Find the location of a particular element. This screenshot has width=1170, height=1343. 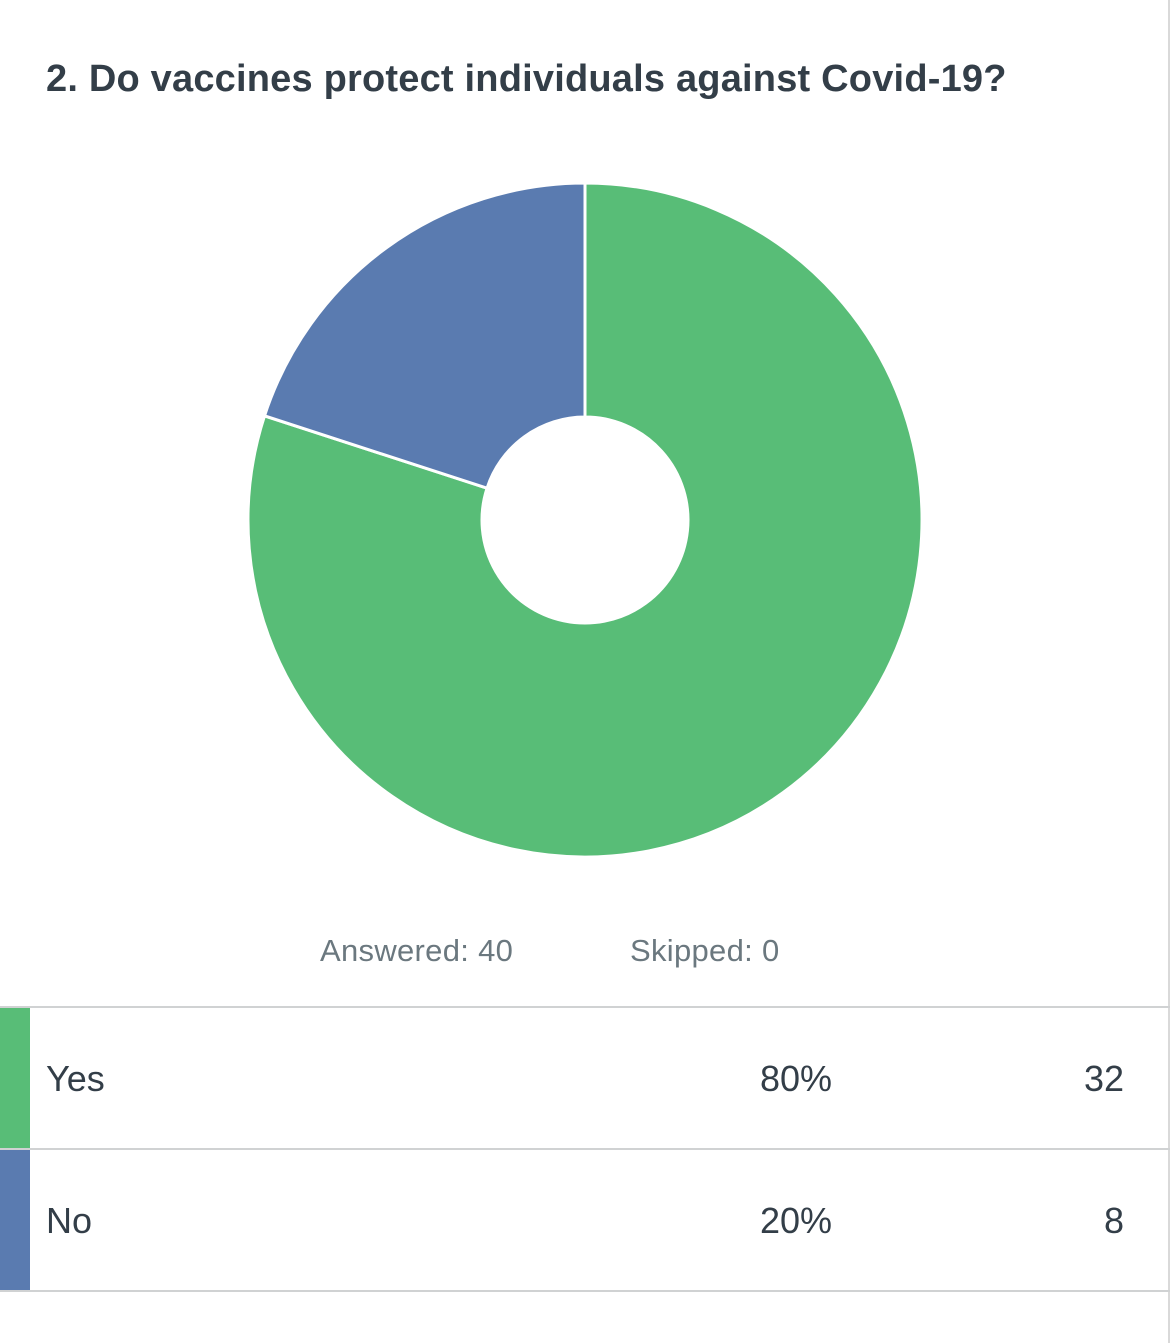

answer-percent: 20% is located at coordinates (795, 1220).